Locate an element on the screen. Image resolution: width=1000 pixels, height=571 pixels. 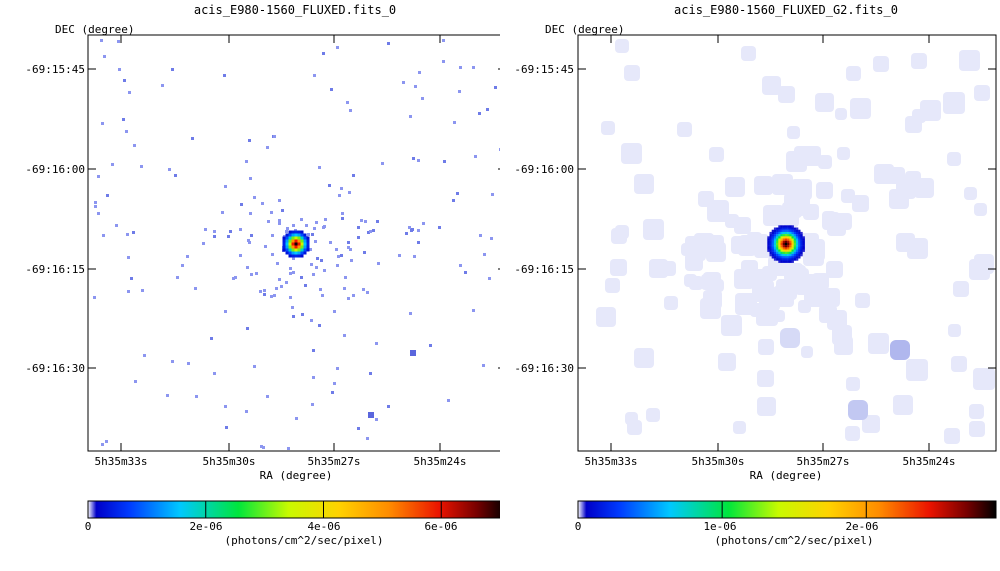
left-xtick: 5h35m27s is located at coordinates (334, 461).